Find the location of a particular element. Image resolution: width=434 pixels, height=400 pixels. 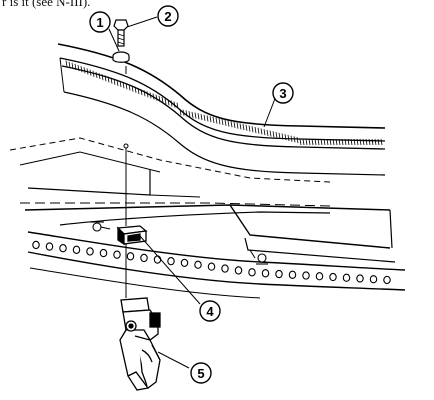

callout-3-number: 3 is located at coordinates (282, 93).